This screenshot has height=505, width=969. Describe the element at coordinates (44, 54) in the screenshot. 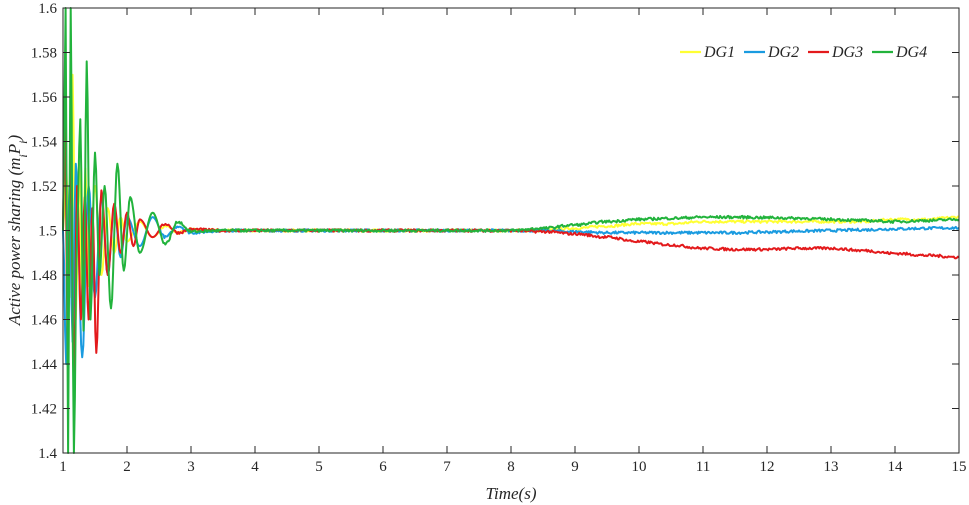

I see `y-tick-label: 1.58` at that location.